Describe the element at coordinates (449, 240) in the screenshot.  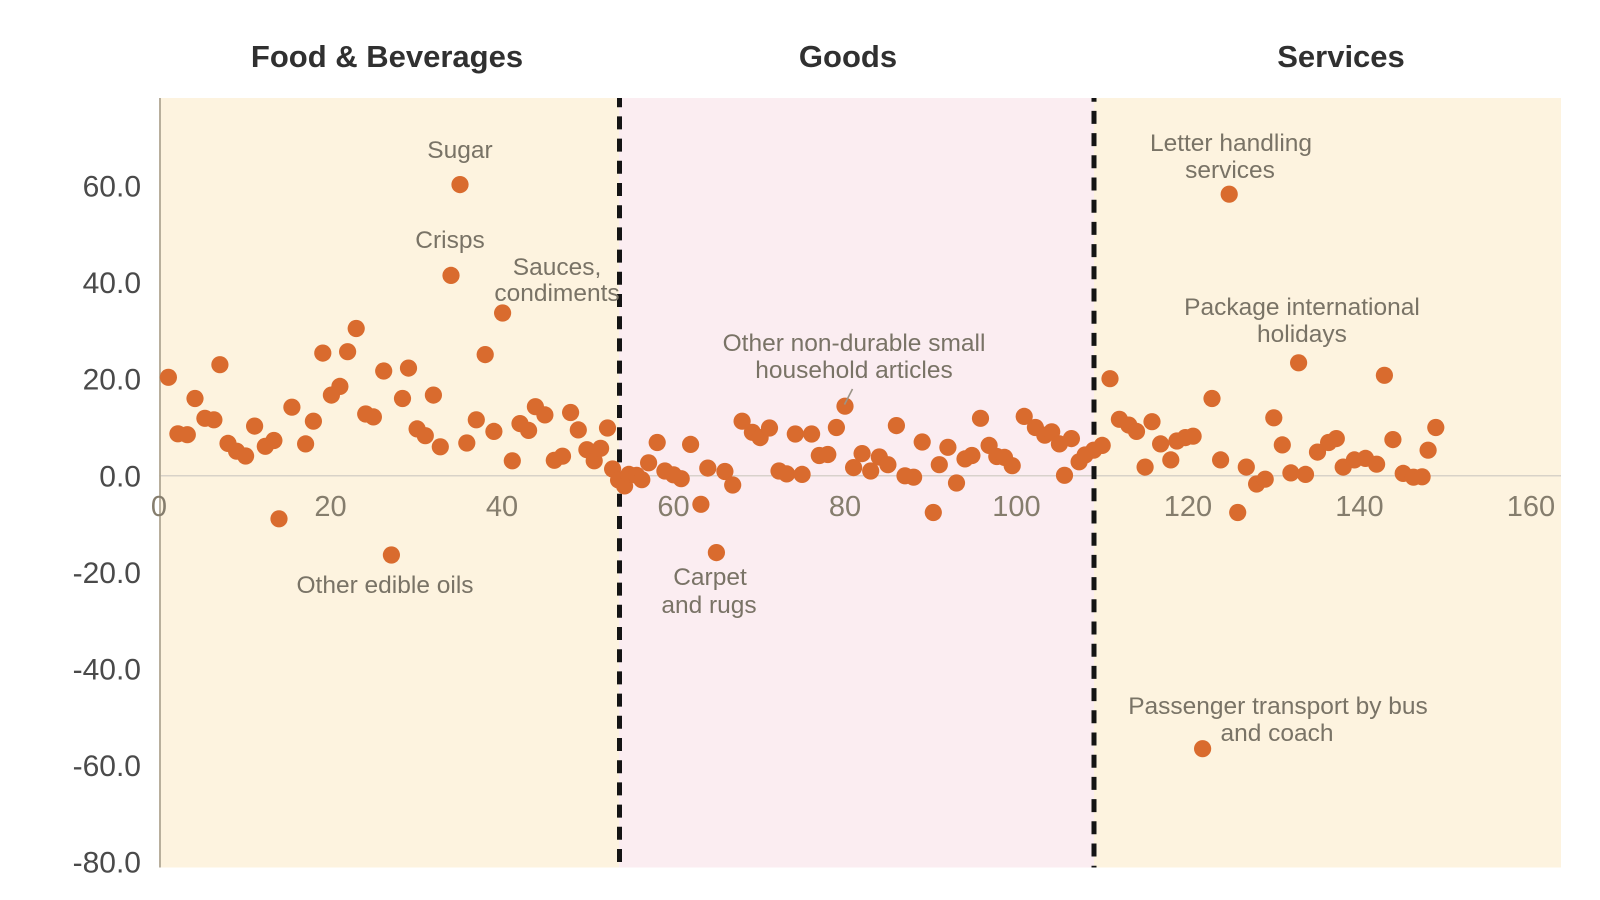
I see `svg-text: Crisps` at that location.